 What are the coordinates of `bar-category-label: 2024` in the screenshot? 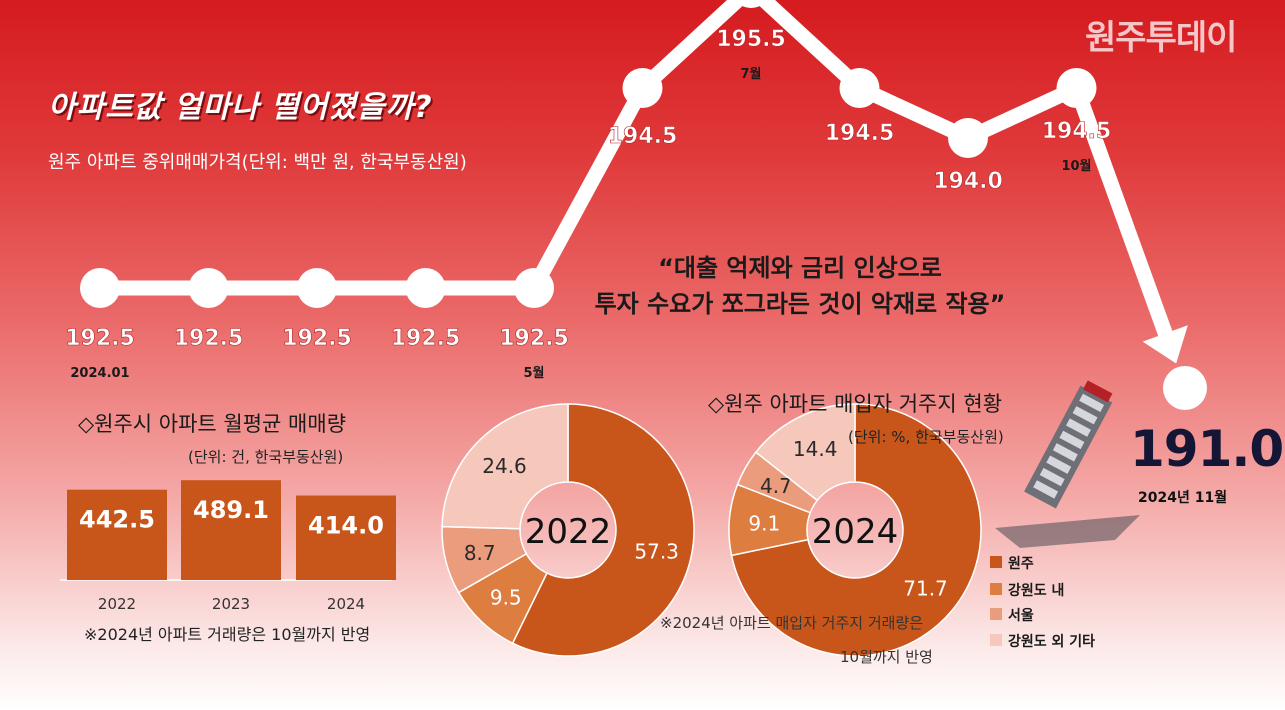 It's located at (346, 604).